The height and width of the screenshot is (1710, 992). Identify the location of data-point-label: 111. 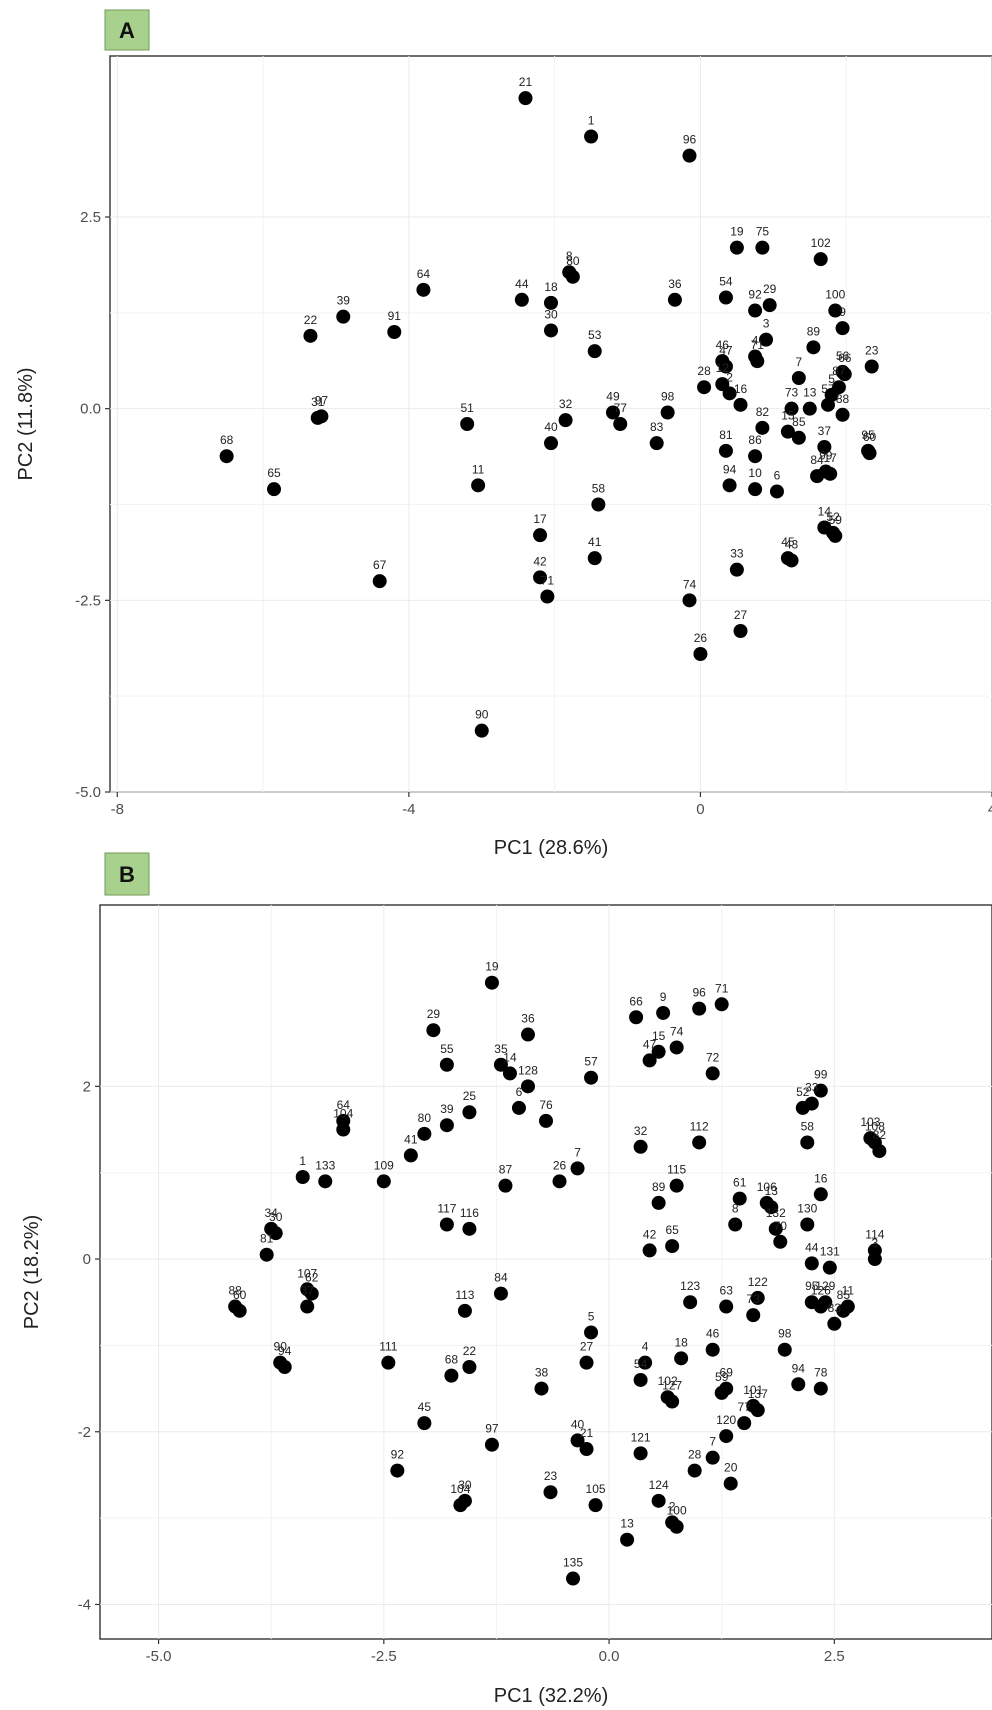
(388, 1347).